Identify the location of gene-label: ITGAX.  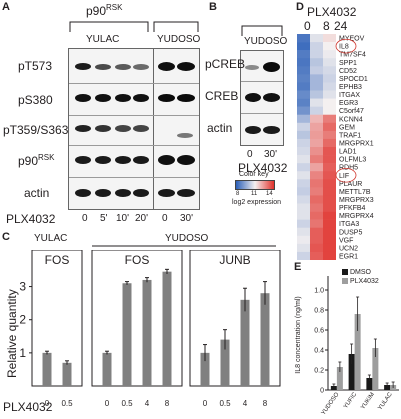
(349, 95).